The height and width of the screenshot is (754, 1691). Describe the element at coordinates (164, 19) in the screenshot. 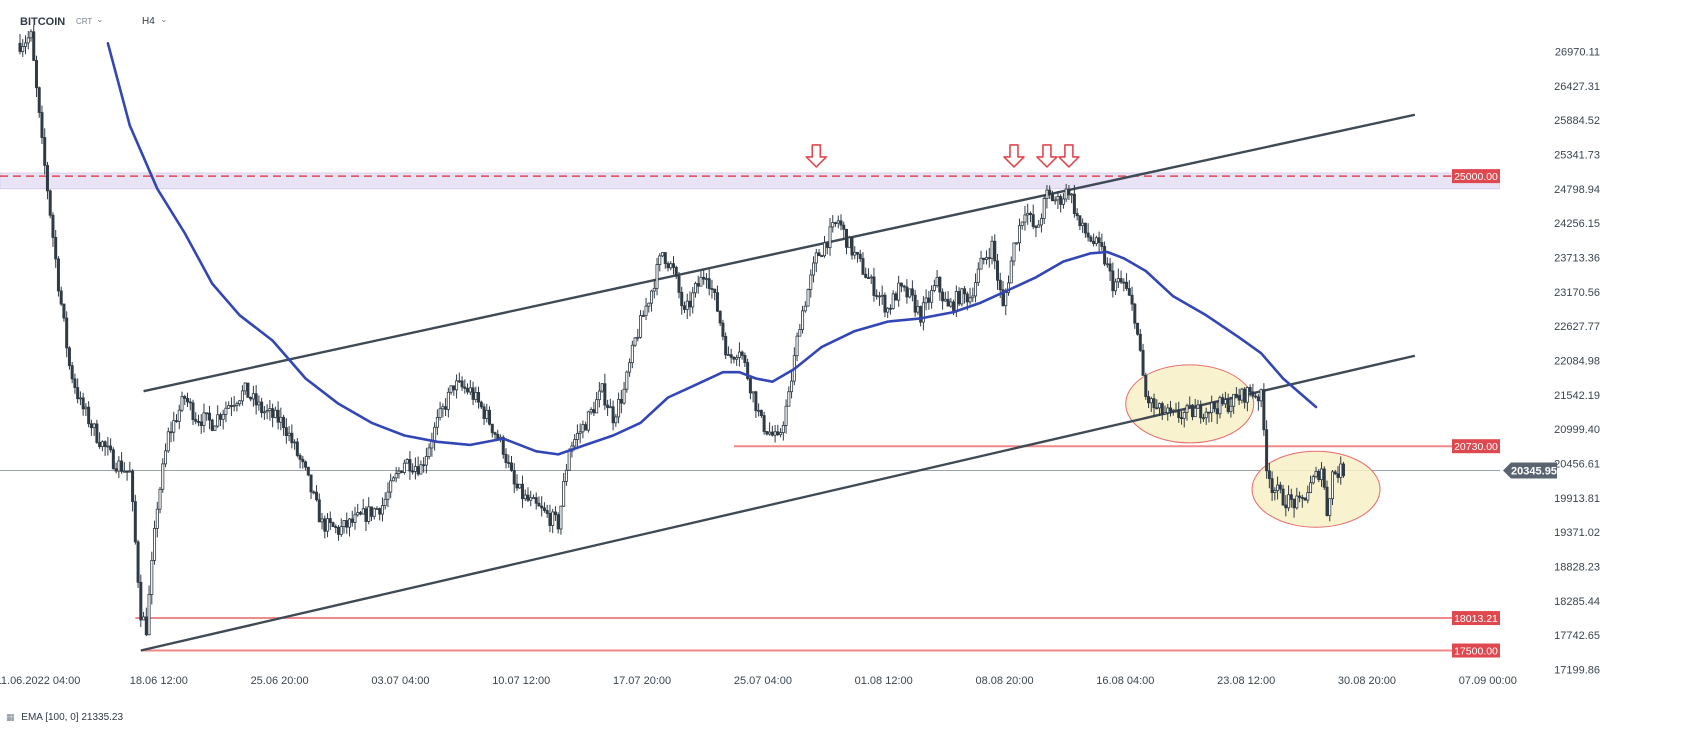

I see `timeframe-chevron-down-icon: ⌄` at that location.